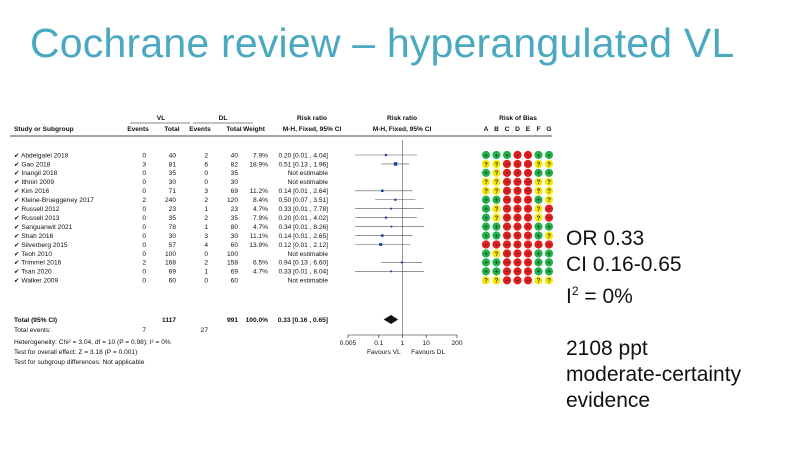  I want to click on dl-total: 60, so click(235, 281).